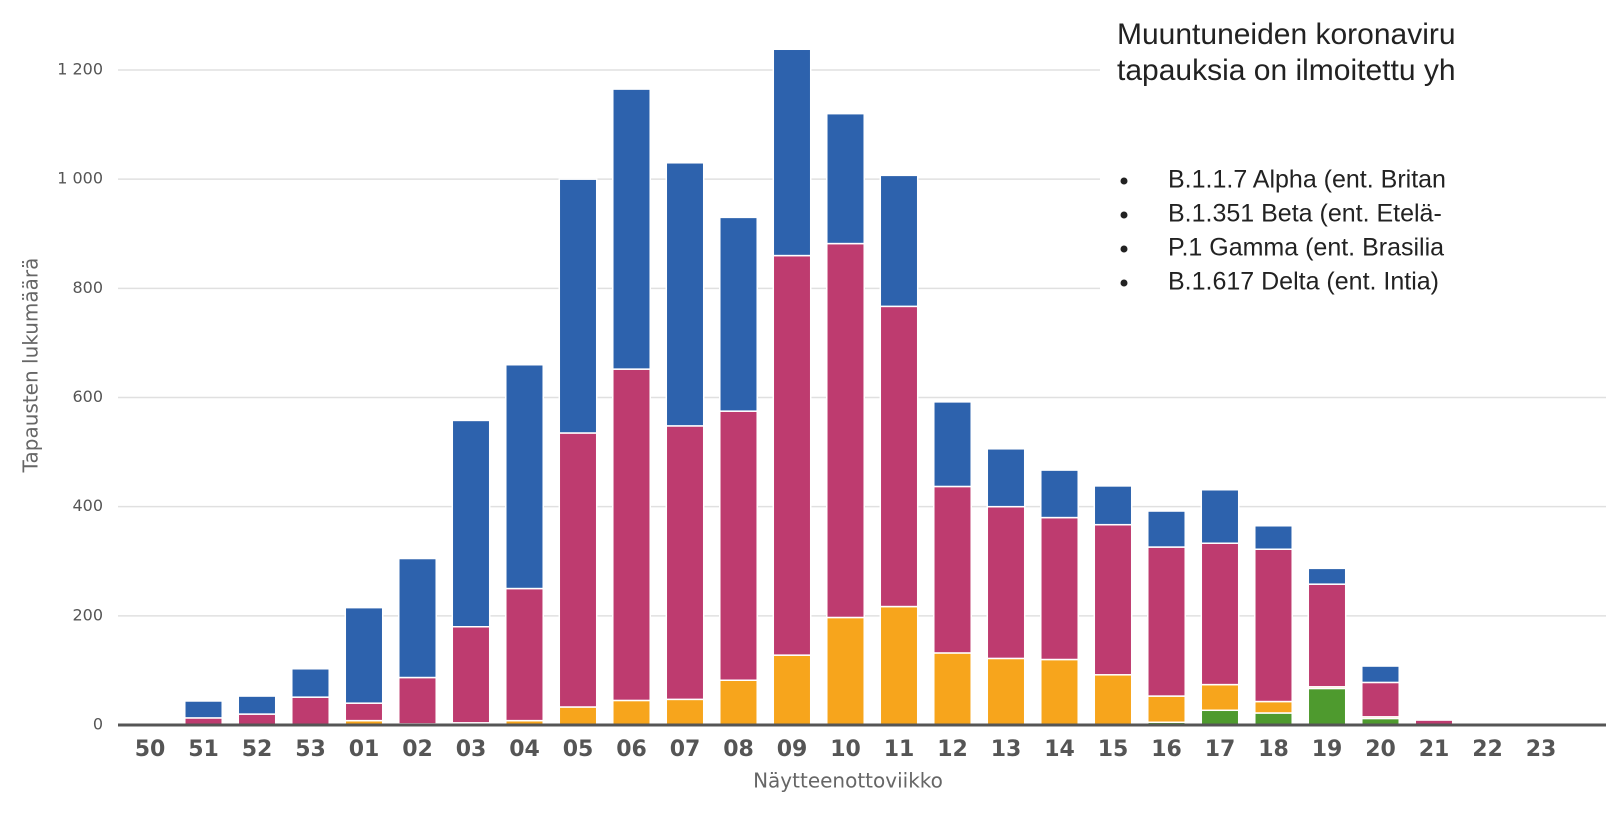  What do you see at coordinates (364, 749) in the screenshot?
I see `x-tick-label: 01` at bounding box center [364, 749].